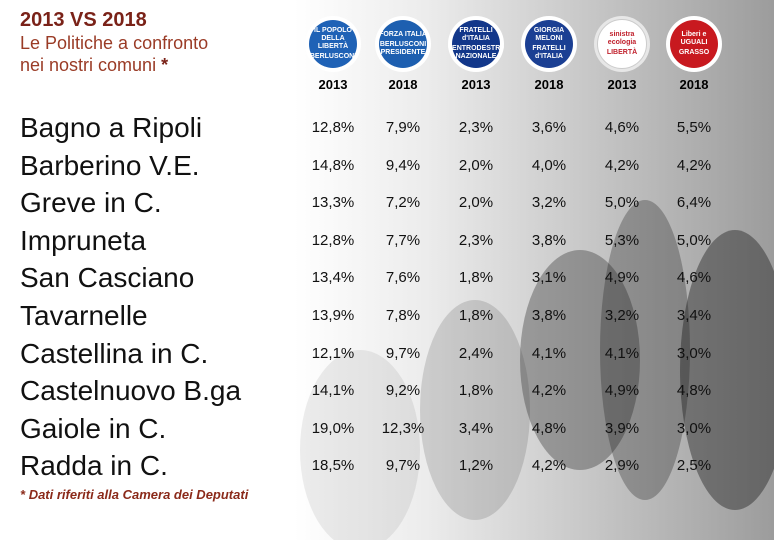 The image size is (774, 540). What do you see at coordinates (549, 44) in the screenshot?
I see `fratelli-italia-meloni-logo: GIORGIA MELONI FRATELLI d'ITALIA` at bounding box center [549, 44].